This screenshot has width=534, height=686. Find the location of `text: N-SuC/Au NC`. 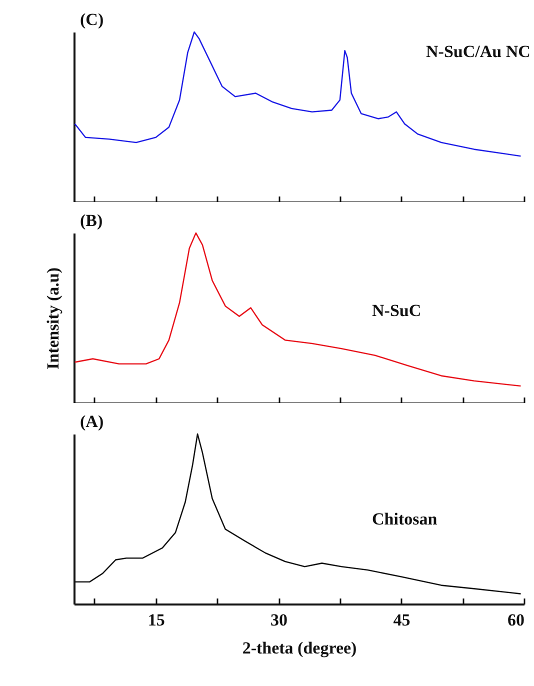

text: N-SuC/Au NC is located at coordinates (478, 52).